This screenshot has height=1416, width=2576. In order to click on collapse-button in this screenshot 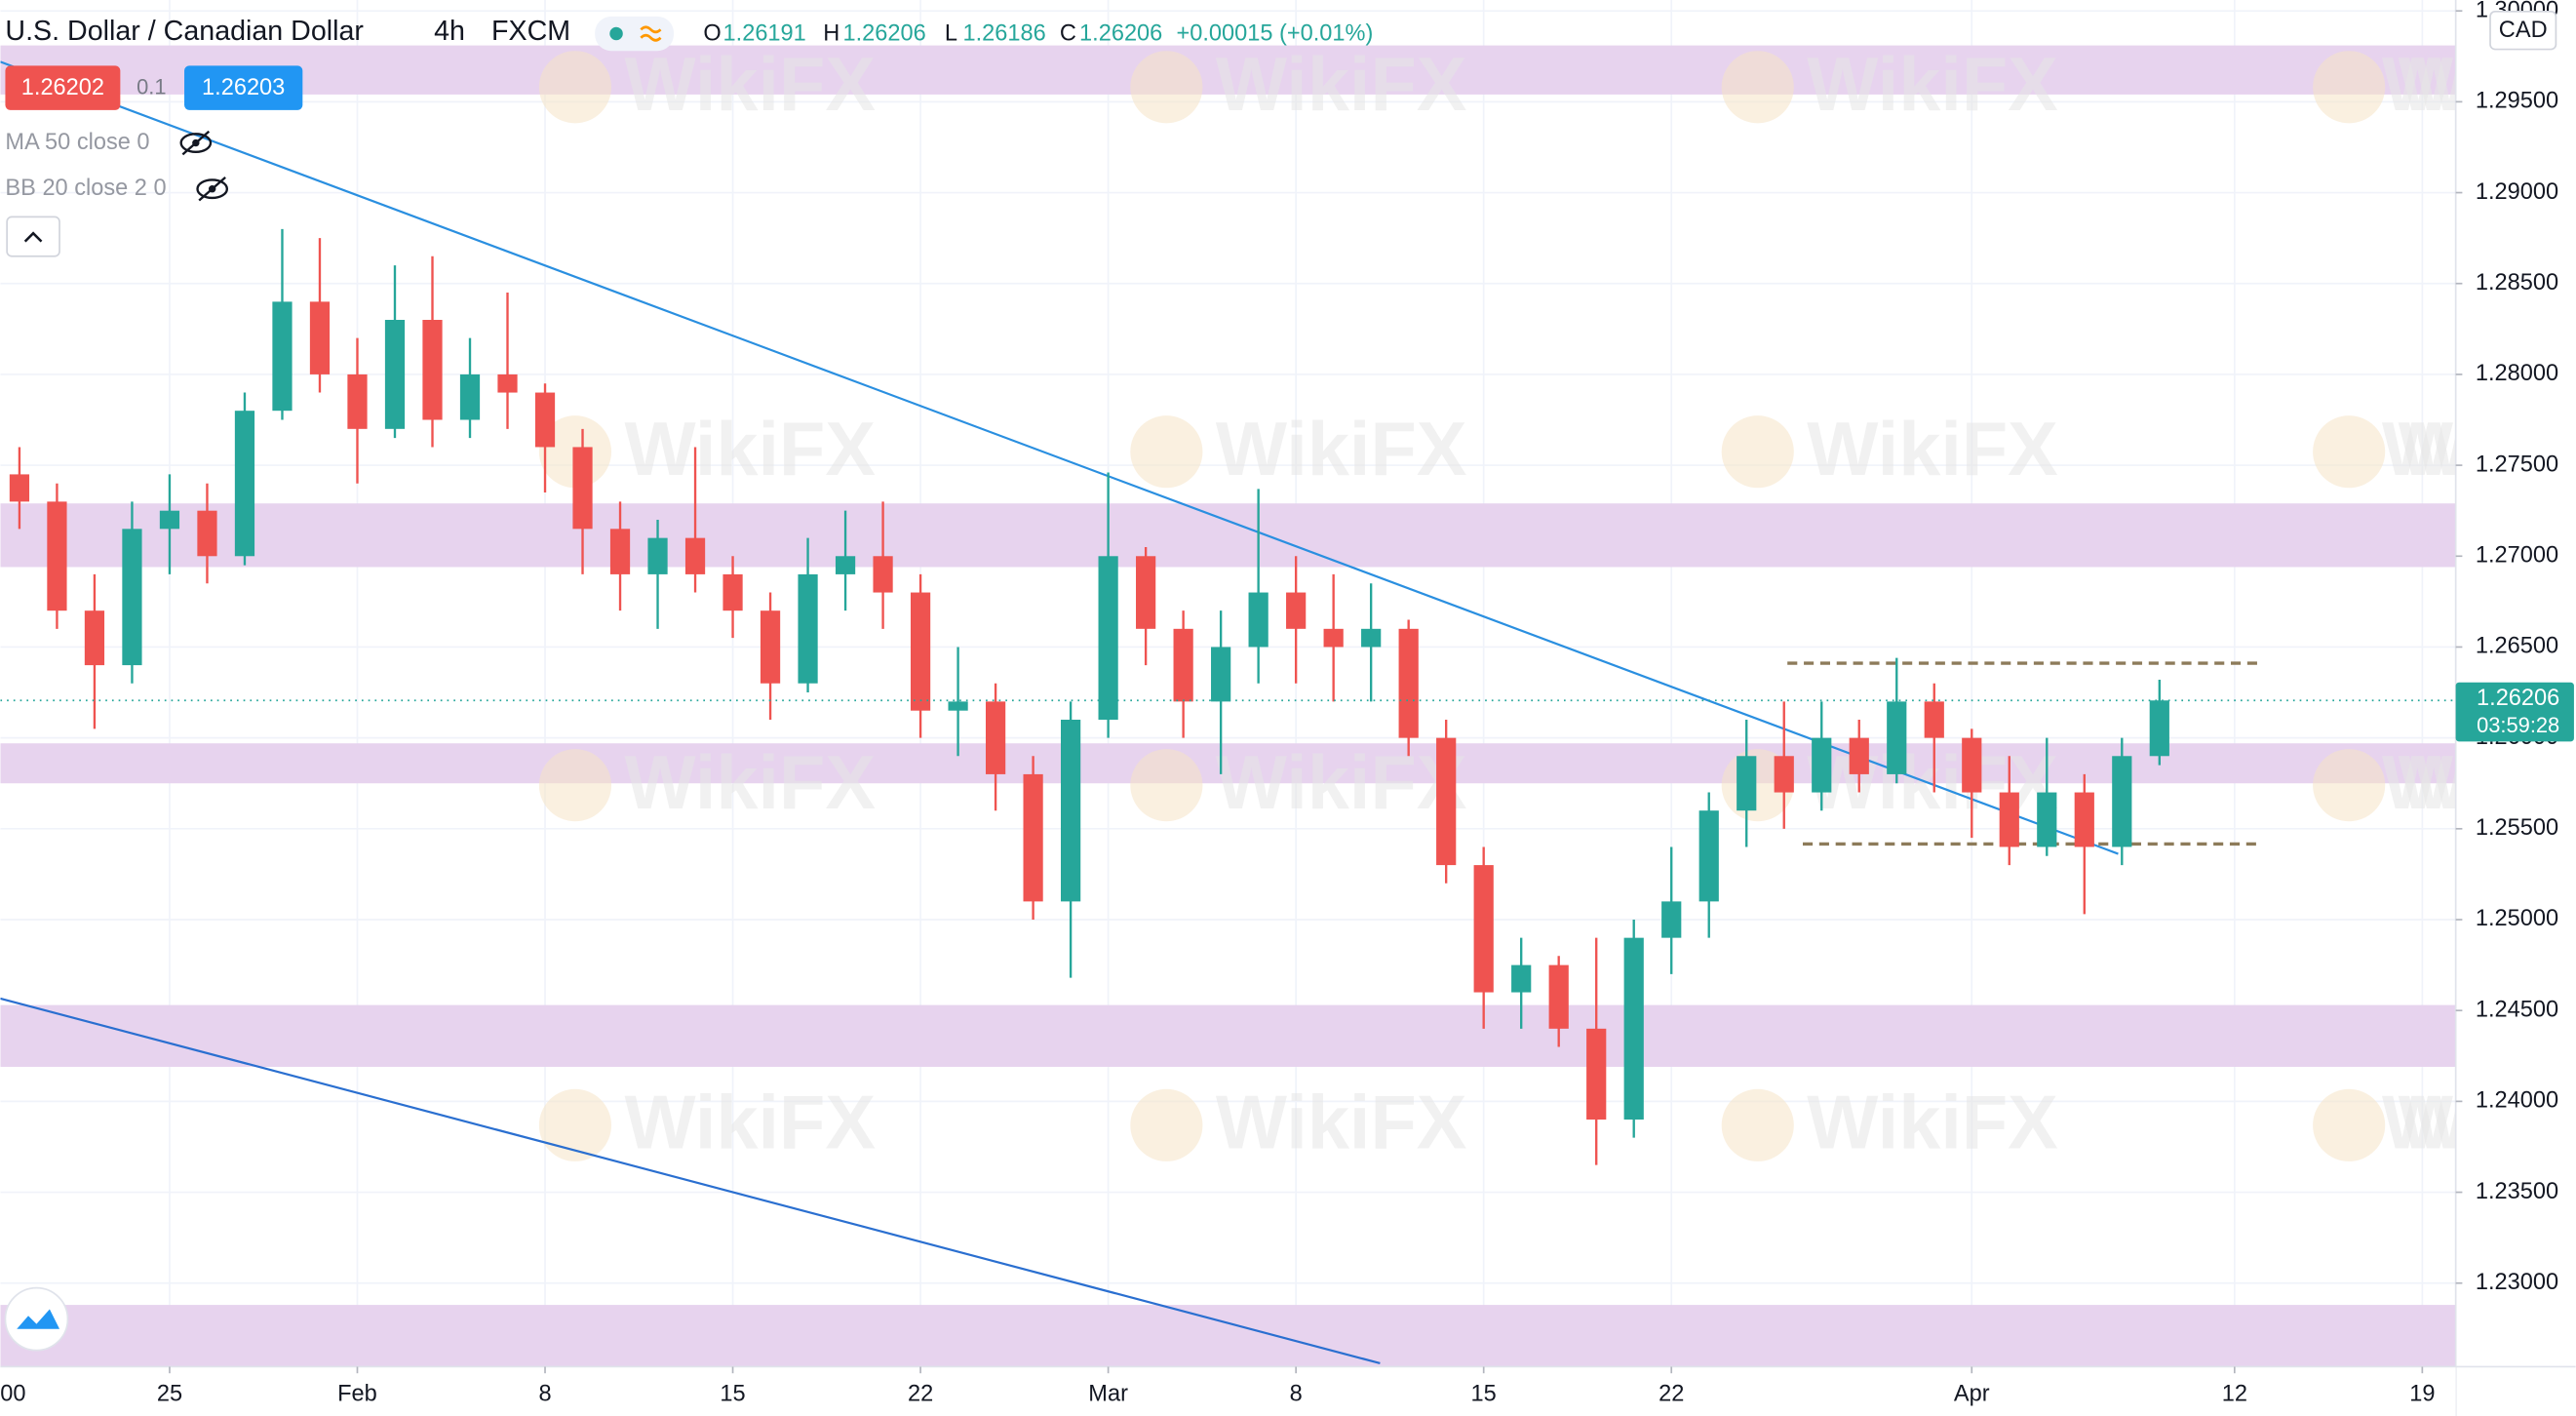, I will do `click(33, 236)`.